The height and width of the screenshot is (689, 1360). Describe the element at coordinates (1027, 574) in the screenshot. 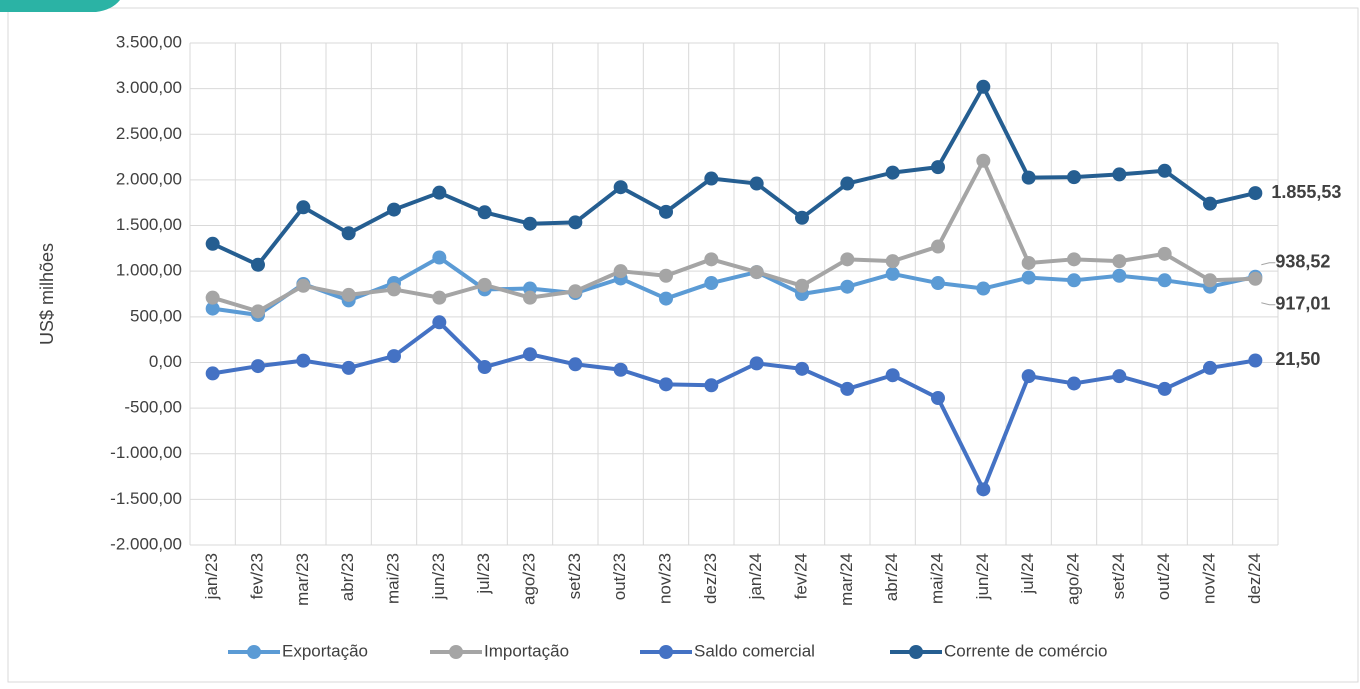

I see `x-tick-label: jul/24` at that location.